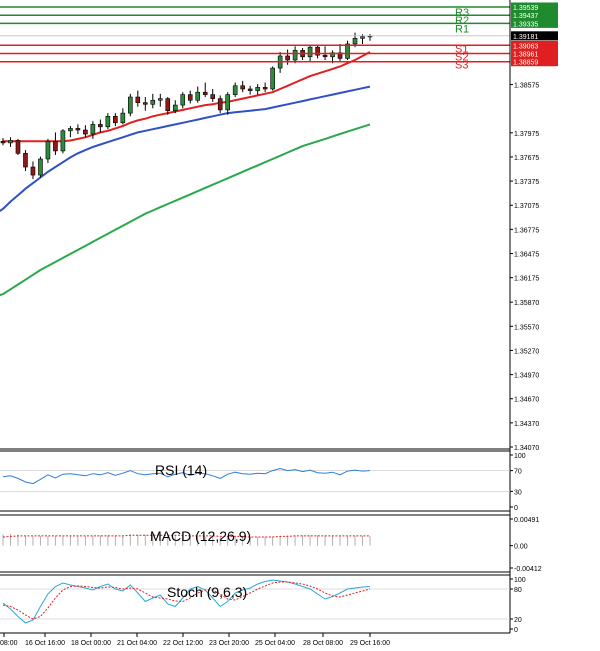 This screenshot has width=600, height=651. What do you see at coordinates (518, 590) in the screenshot?
I see `stoch-tick-label: 80` at bounding box center [518, 590].